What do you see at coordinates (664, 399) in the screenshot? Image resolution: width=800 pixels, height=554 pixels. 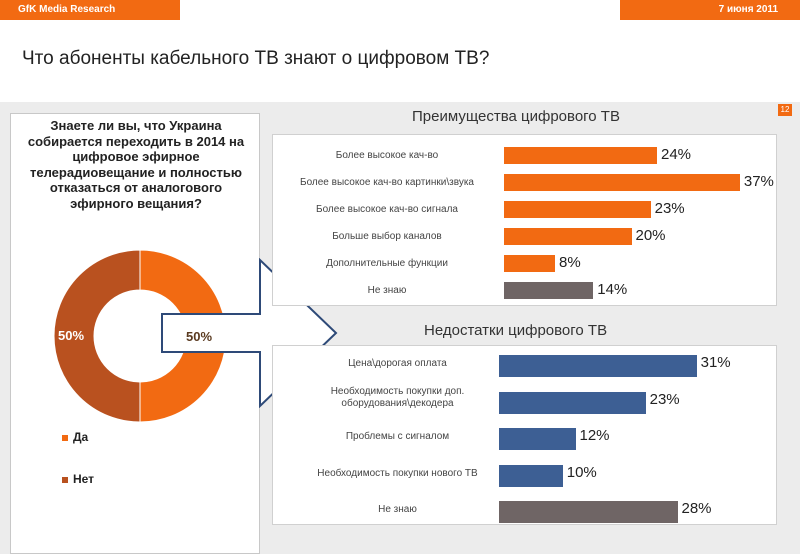 I see `disadvantages-value-label: 23%` at bounding box center [664, 399].